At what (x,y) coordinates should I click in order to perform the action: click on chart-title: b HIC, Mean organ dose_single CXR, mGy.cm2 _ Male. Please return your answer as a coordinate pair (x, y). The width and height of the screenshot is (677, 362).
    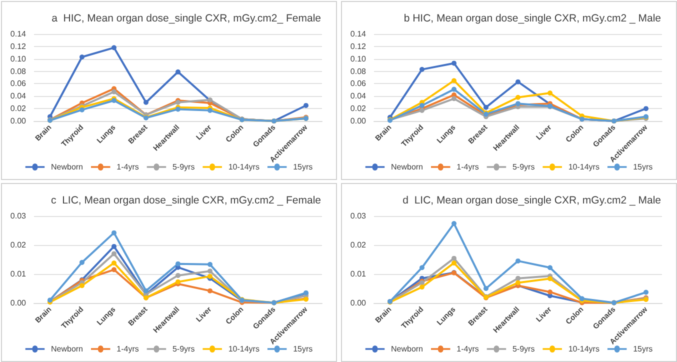
    Looking at the image, I should click on (533, 18).